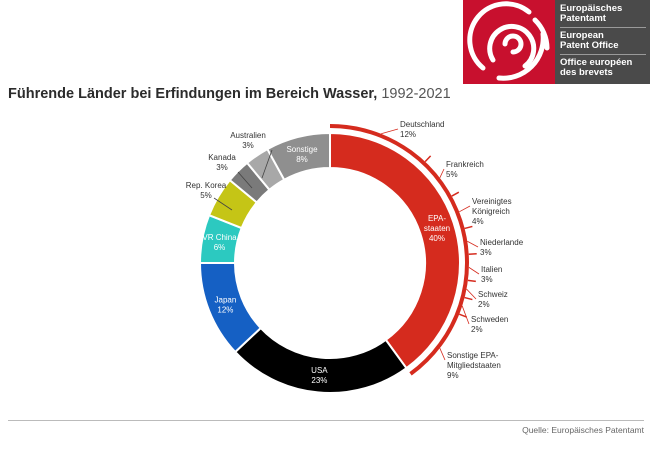 Image resolution: width=650 pixels, height=450 pixels. I want to click on chart-title-years: 1992-2021, so click(416, 94).